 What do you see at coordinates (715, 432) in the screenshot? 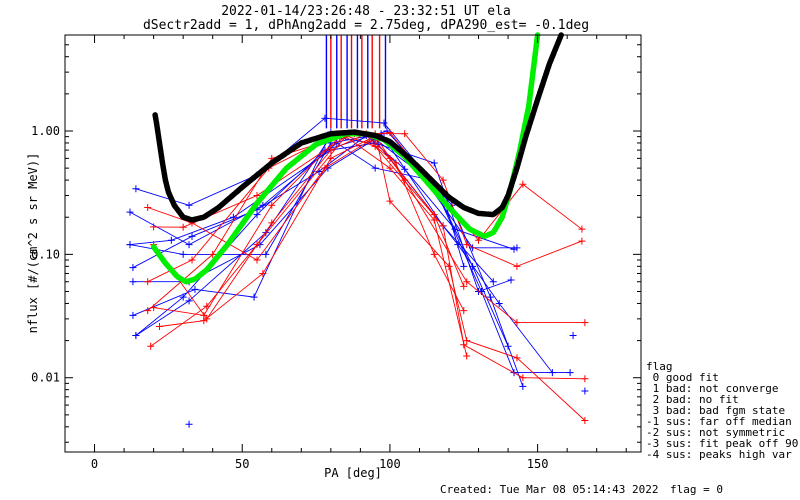
I see `legend-entry-5: -2 sus: not symmetric` at bounding box center [715, 432].